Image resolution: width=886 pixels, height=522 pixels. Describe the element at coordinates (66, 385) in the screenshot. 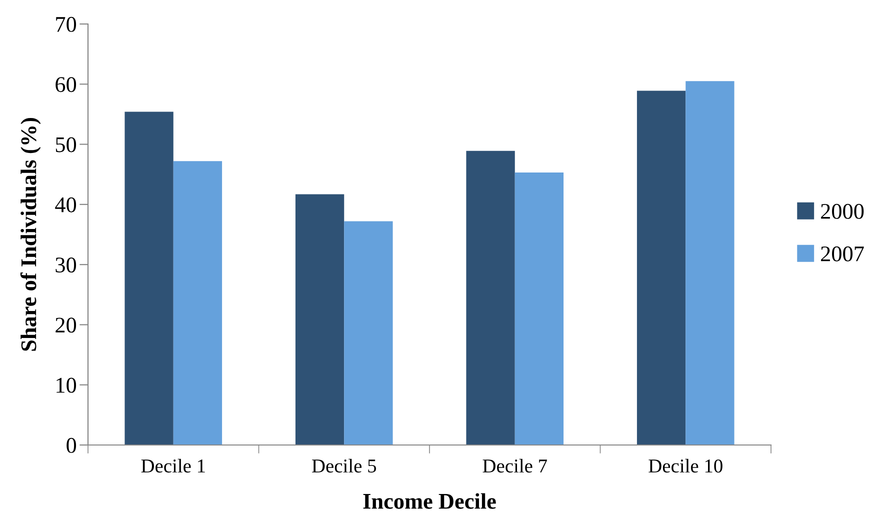

I see `y-tick-label: 10` at that location.